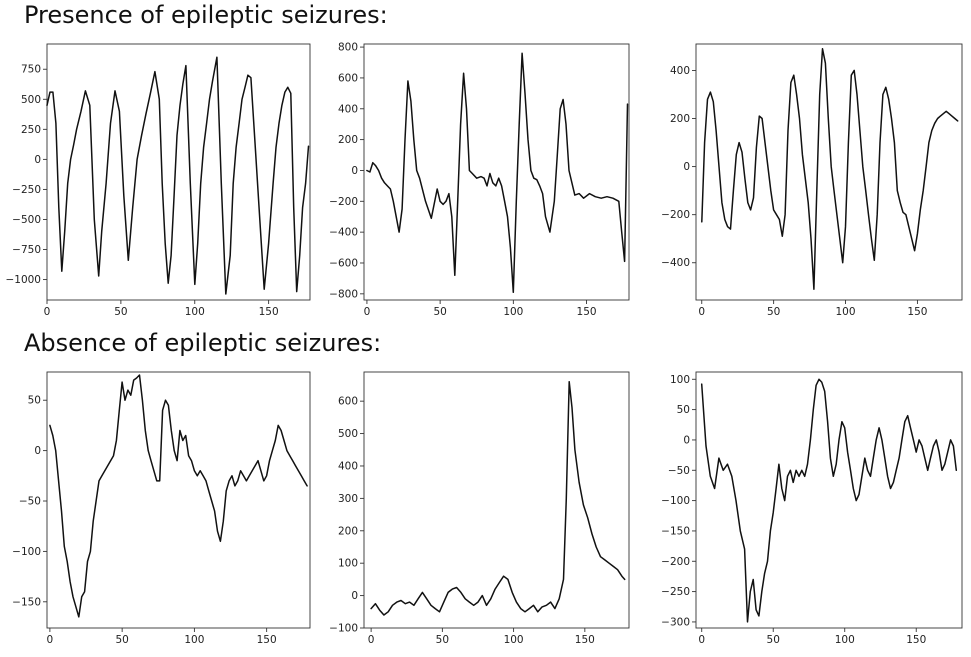 This screenshot has width=971, height=657. I want to click on chart-absence-3: 0 50 100 150 100 50 0 −50 −100 −150 −200 −250 −300, so click(812, 508).